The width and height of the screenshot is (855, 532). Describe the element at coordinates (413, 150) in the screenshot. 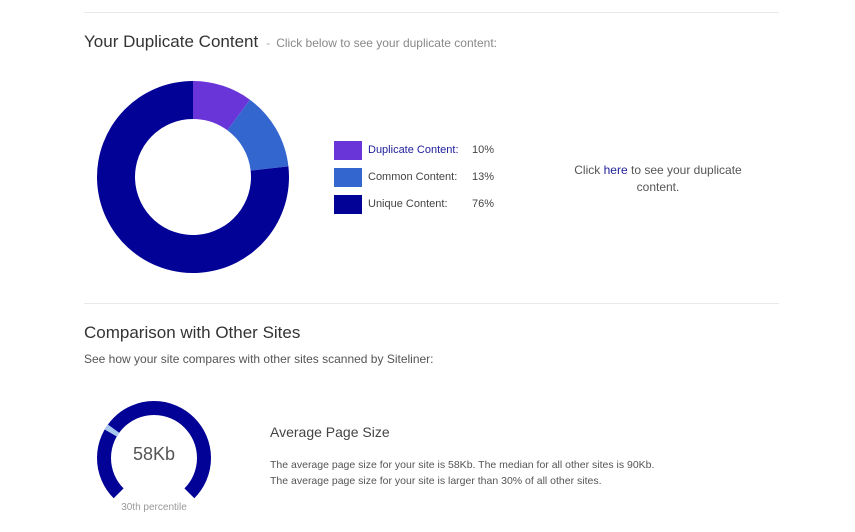

I see `legend-label-duplicate: Duplicate Content:` at that location.